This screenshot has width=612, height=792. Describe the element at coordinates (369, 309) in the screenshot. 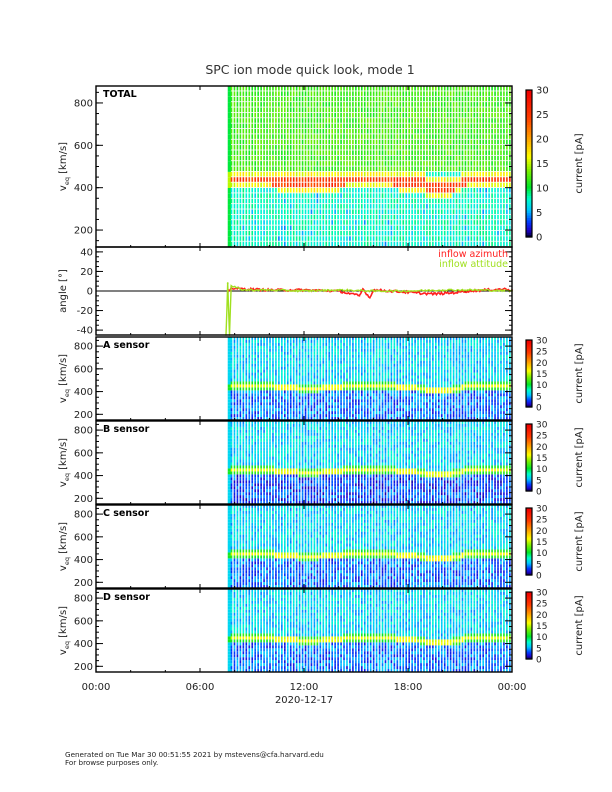

I see `series-line-inflow-attitude` at that location.